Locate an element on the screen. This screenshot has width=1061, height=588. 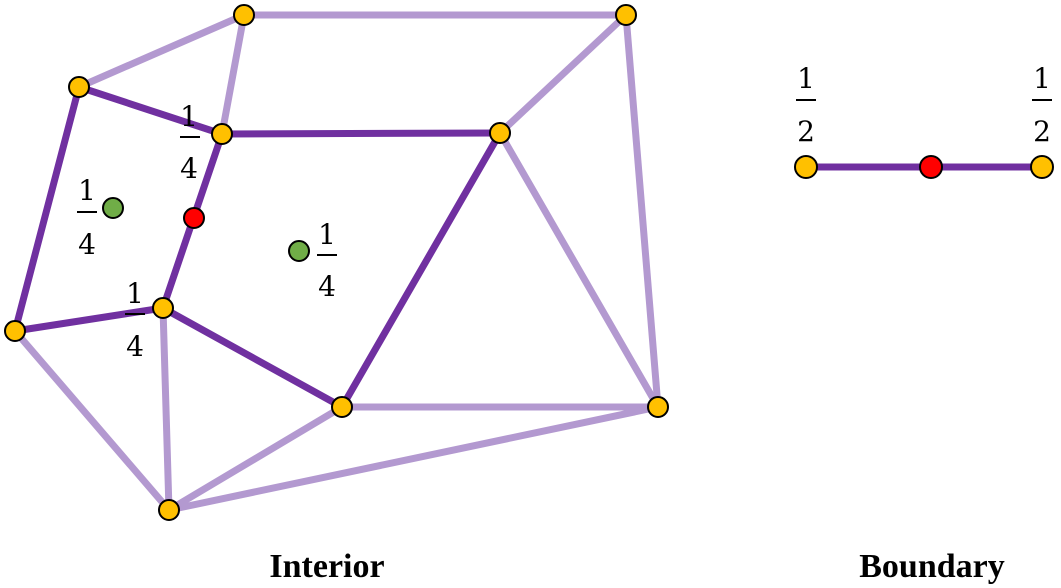
boundary-edge-point is located at coordinates (931, 167).